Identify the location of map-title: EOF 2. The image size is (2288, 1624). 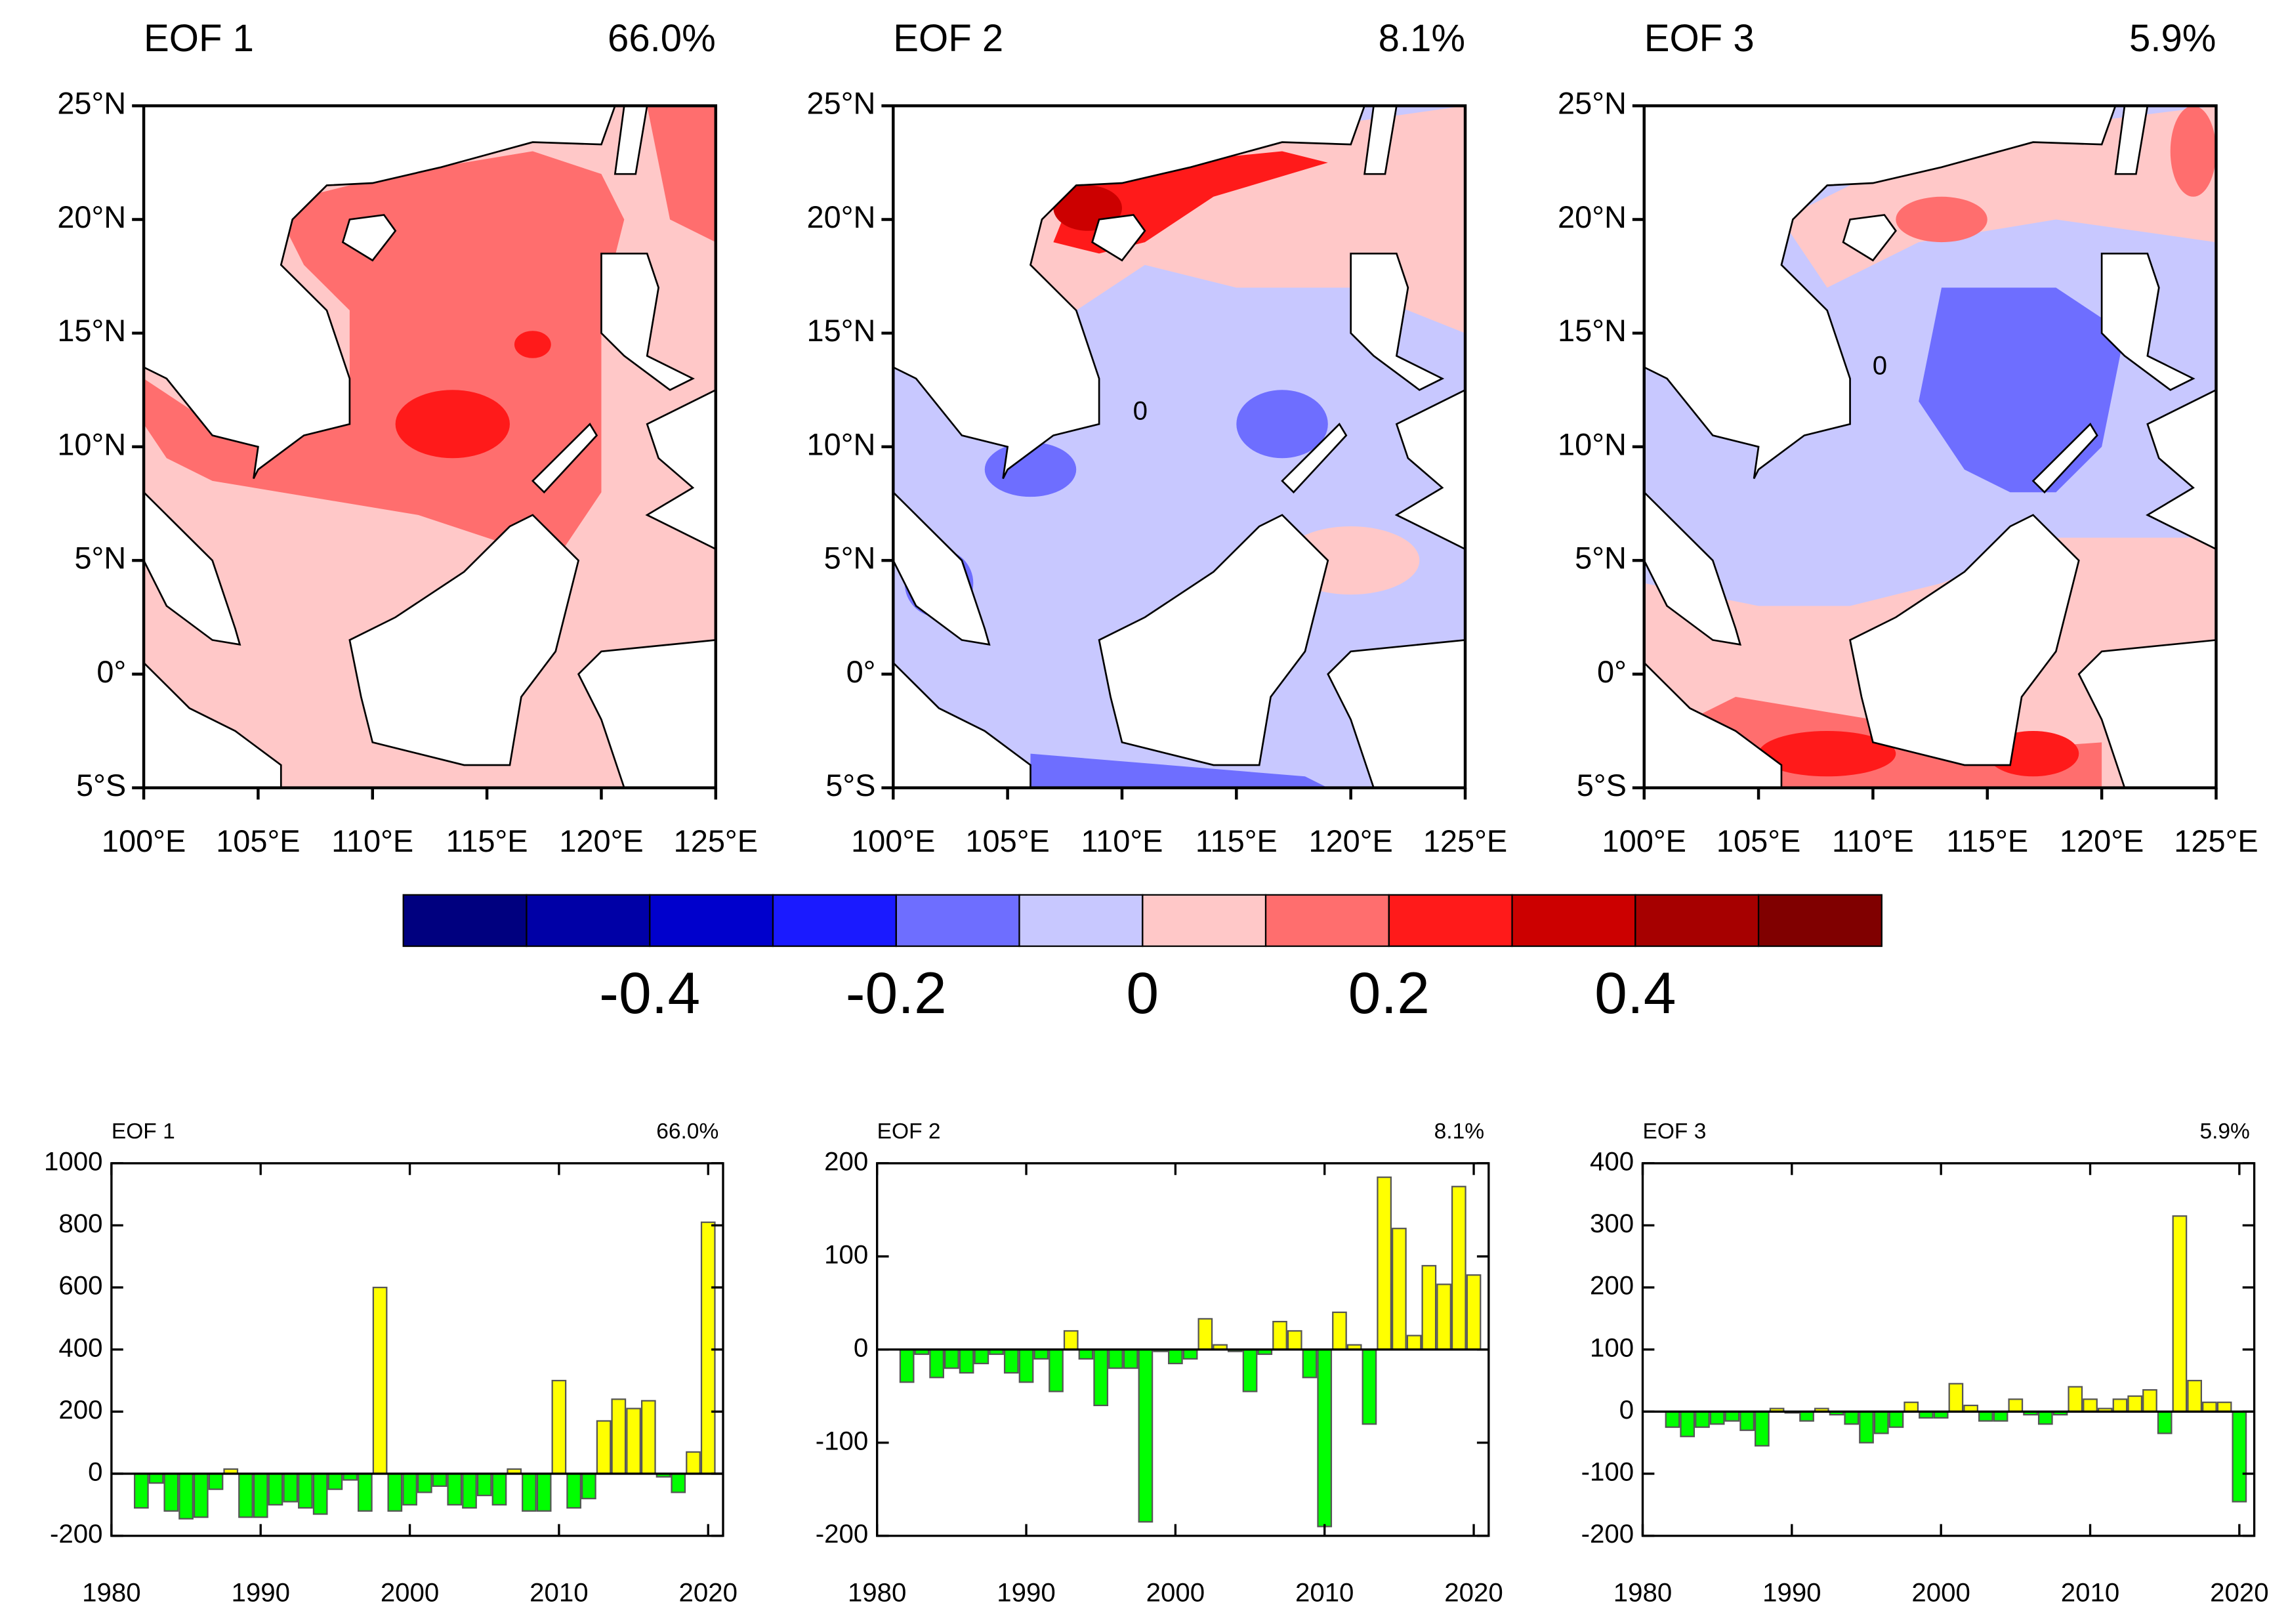
(948, 38).